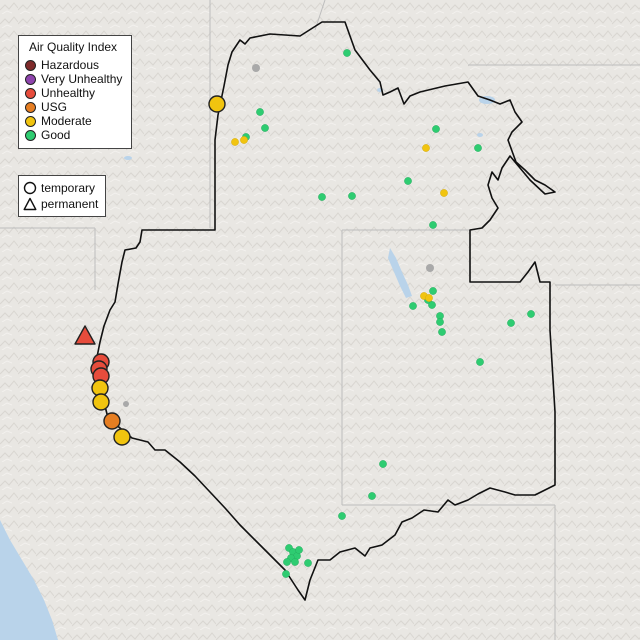 This screenshot has width=640, height=640. What do you see at coordinates (73, 79) in the screenshot?
I see `legend-item-very-unhealthy: Very Unhealthy` at bounding box center [73, 79].